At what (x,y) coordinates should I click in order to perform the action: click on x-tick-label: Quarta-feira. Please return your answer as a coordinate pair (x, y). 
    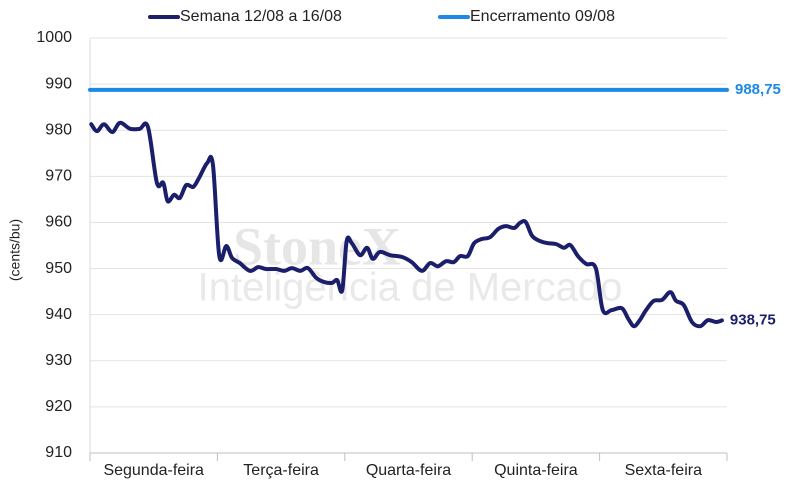
    Looking at the image, I should click on (408, 470).